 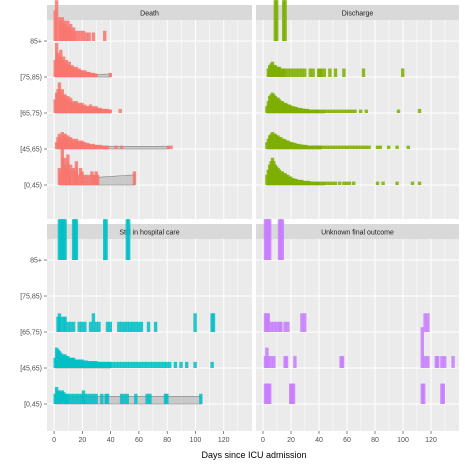 What do you see at coordinates (375, 440) in the screenshot?
I see `x-tick-label: 80` at bounding box center [375, 440].